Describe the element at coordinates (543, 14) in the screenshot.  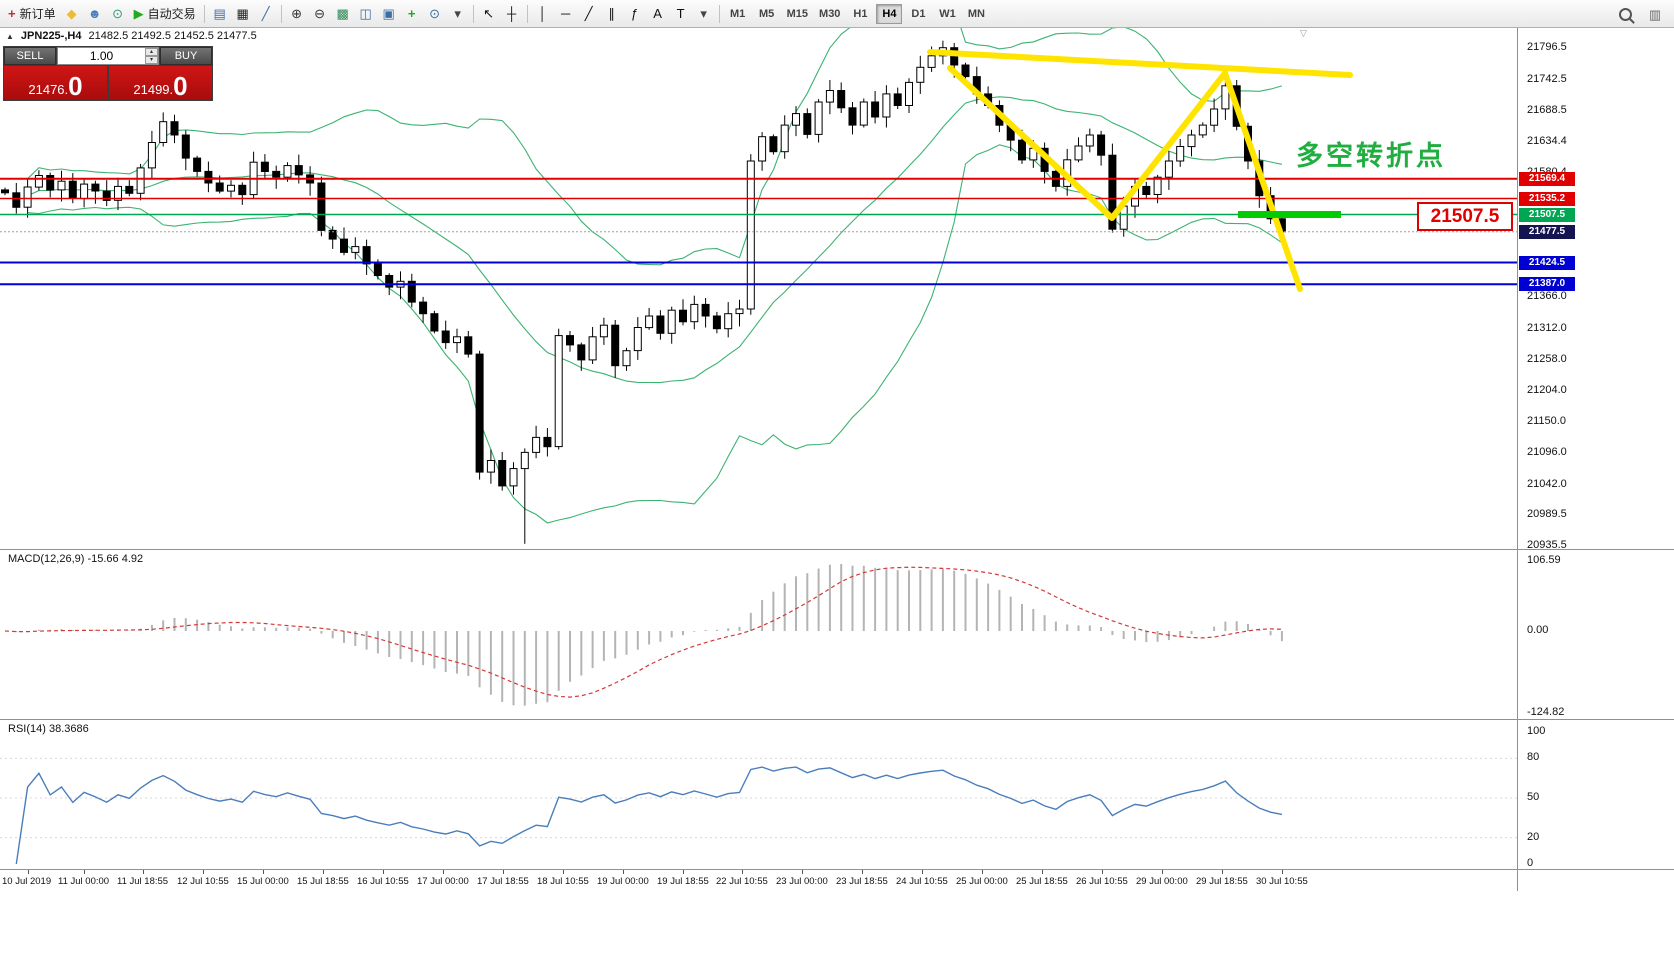
I see `vertical-line-button: │` at that location.